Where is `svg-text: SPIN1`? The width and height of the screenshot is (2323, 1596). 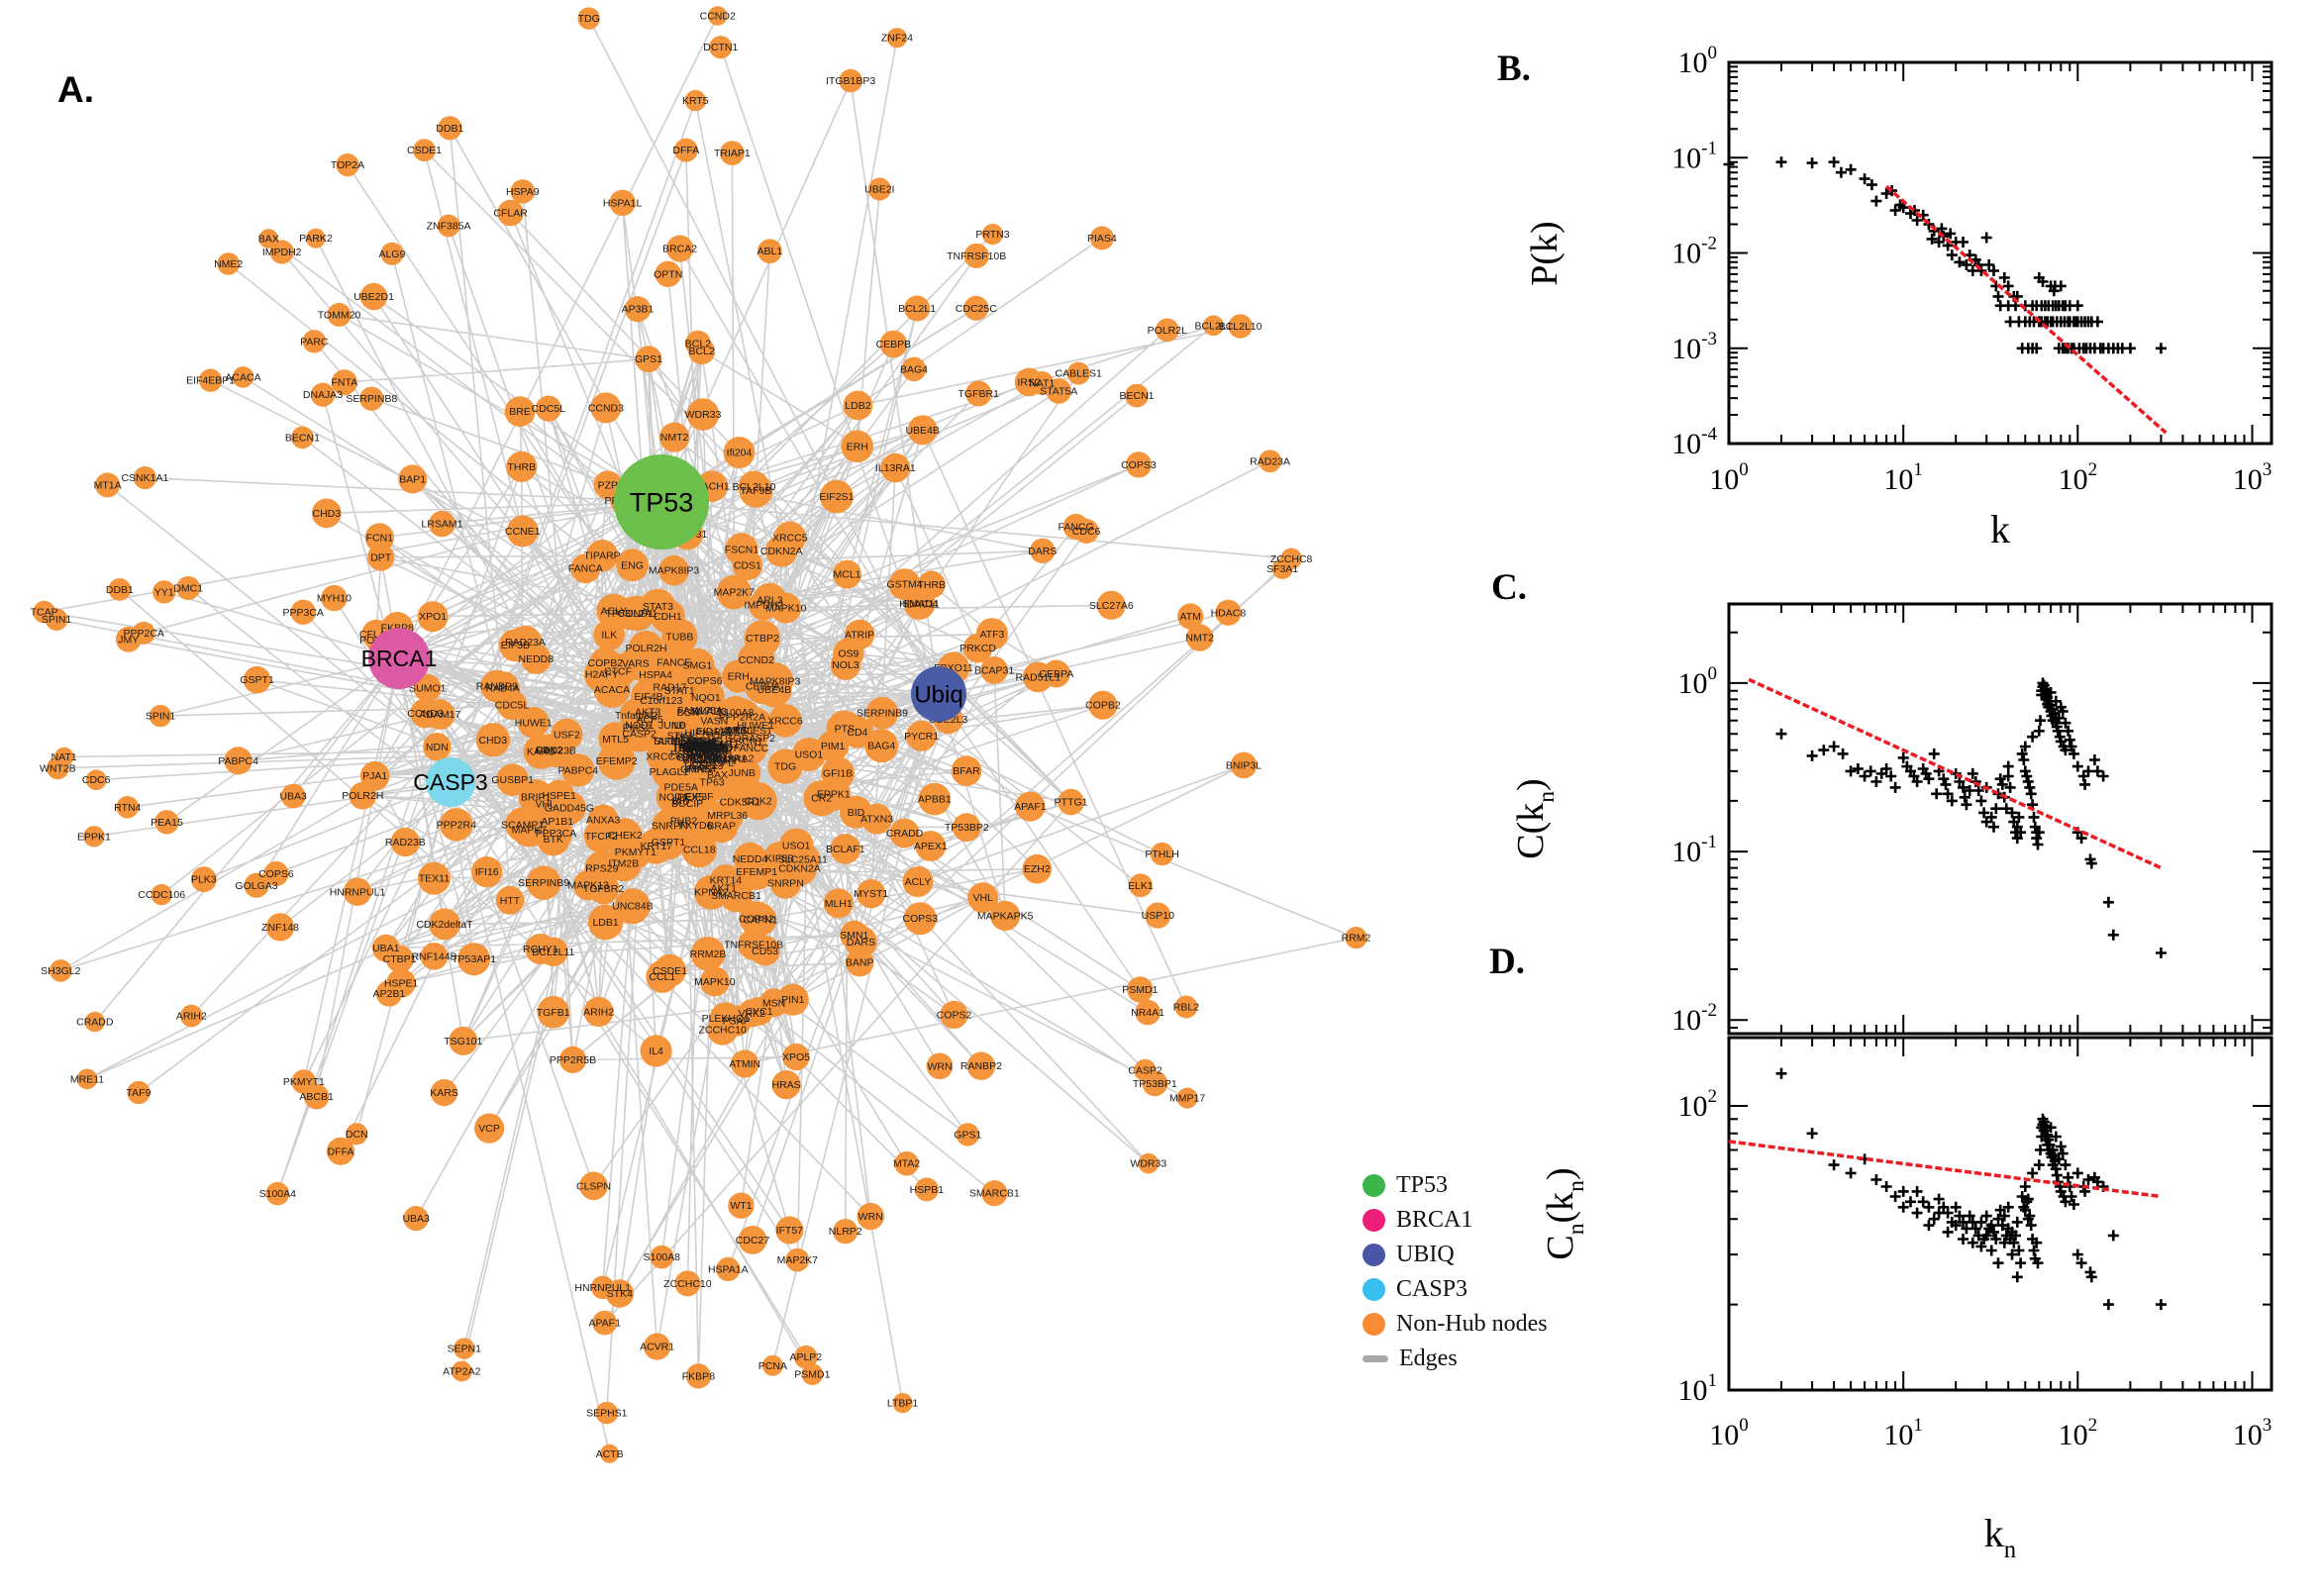 svg-text: SPIN1 is located at coordinates (57, 620).